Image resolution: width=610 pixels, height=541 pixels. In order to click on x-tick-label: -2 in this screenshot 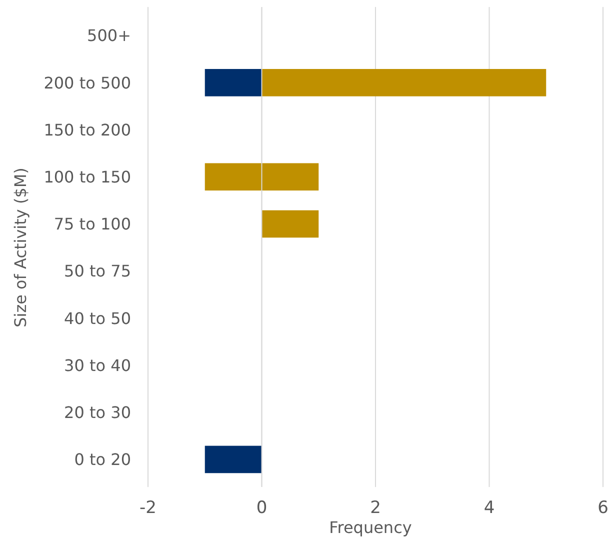, I will do `click(148, 508)`.